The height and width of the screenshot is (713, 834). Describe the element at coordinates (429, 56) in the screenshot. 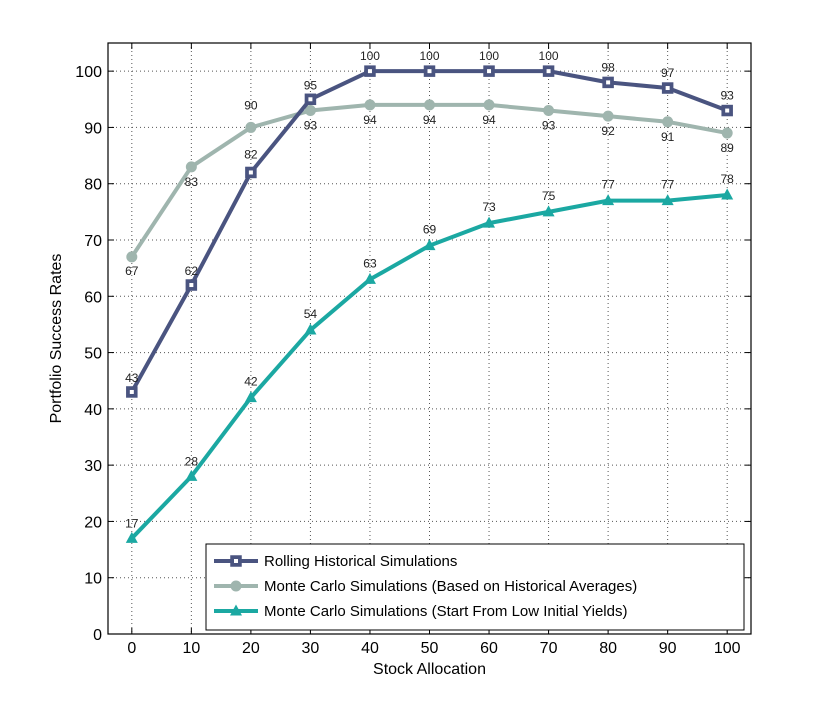

I see `data-label-s0-5: 100` at that location.